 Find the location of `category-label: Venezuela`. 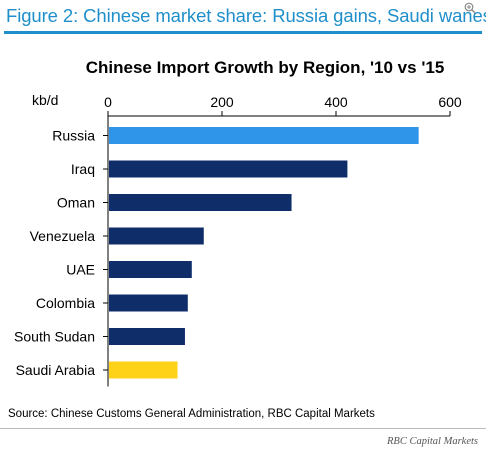

category-label: Venezuela is located at coordinates (63, 236).